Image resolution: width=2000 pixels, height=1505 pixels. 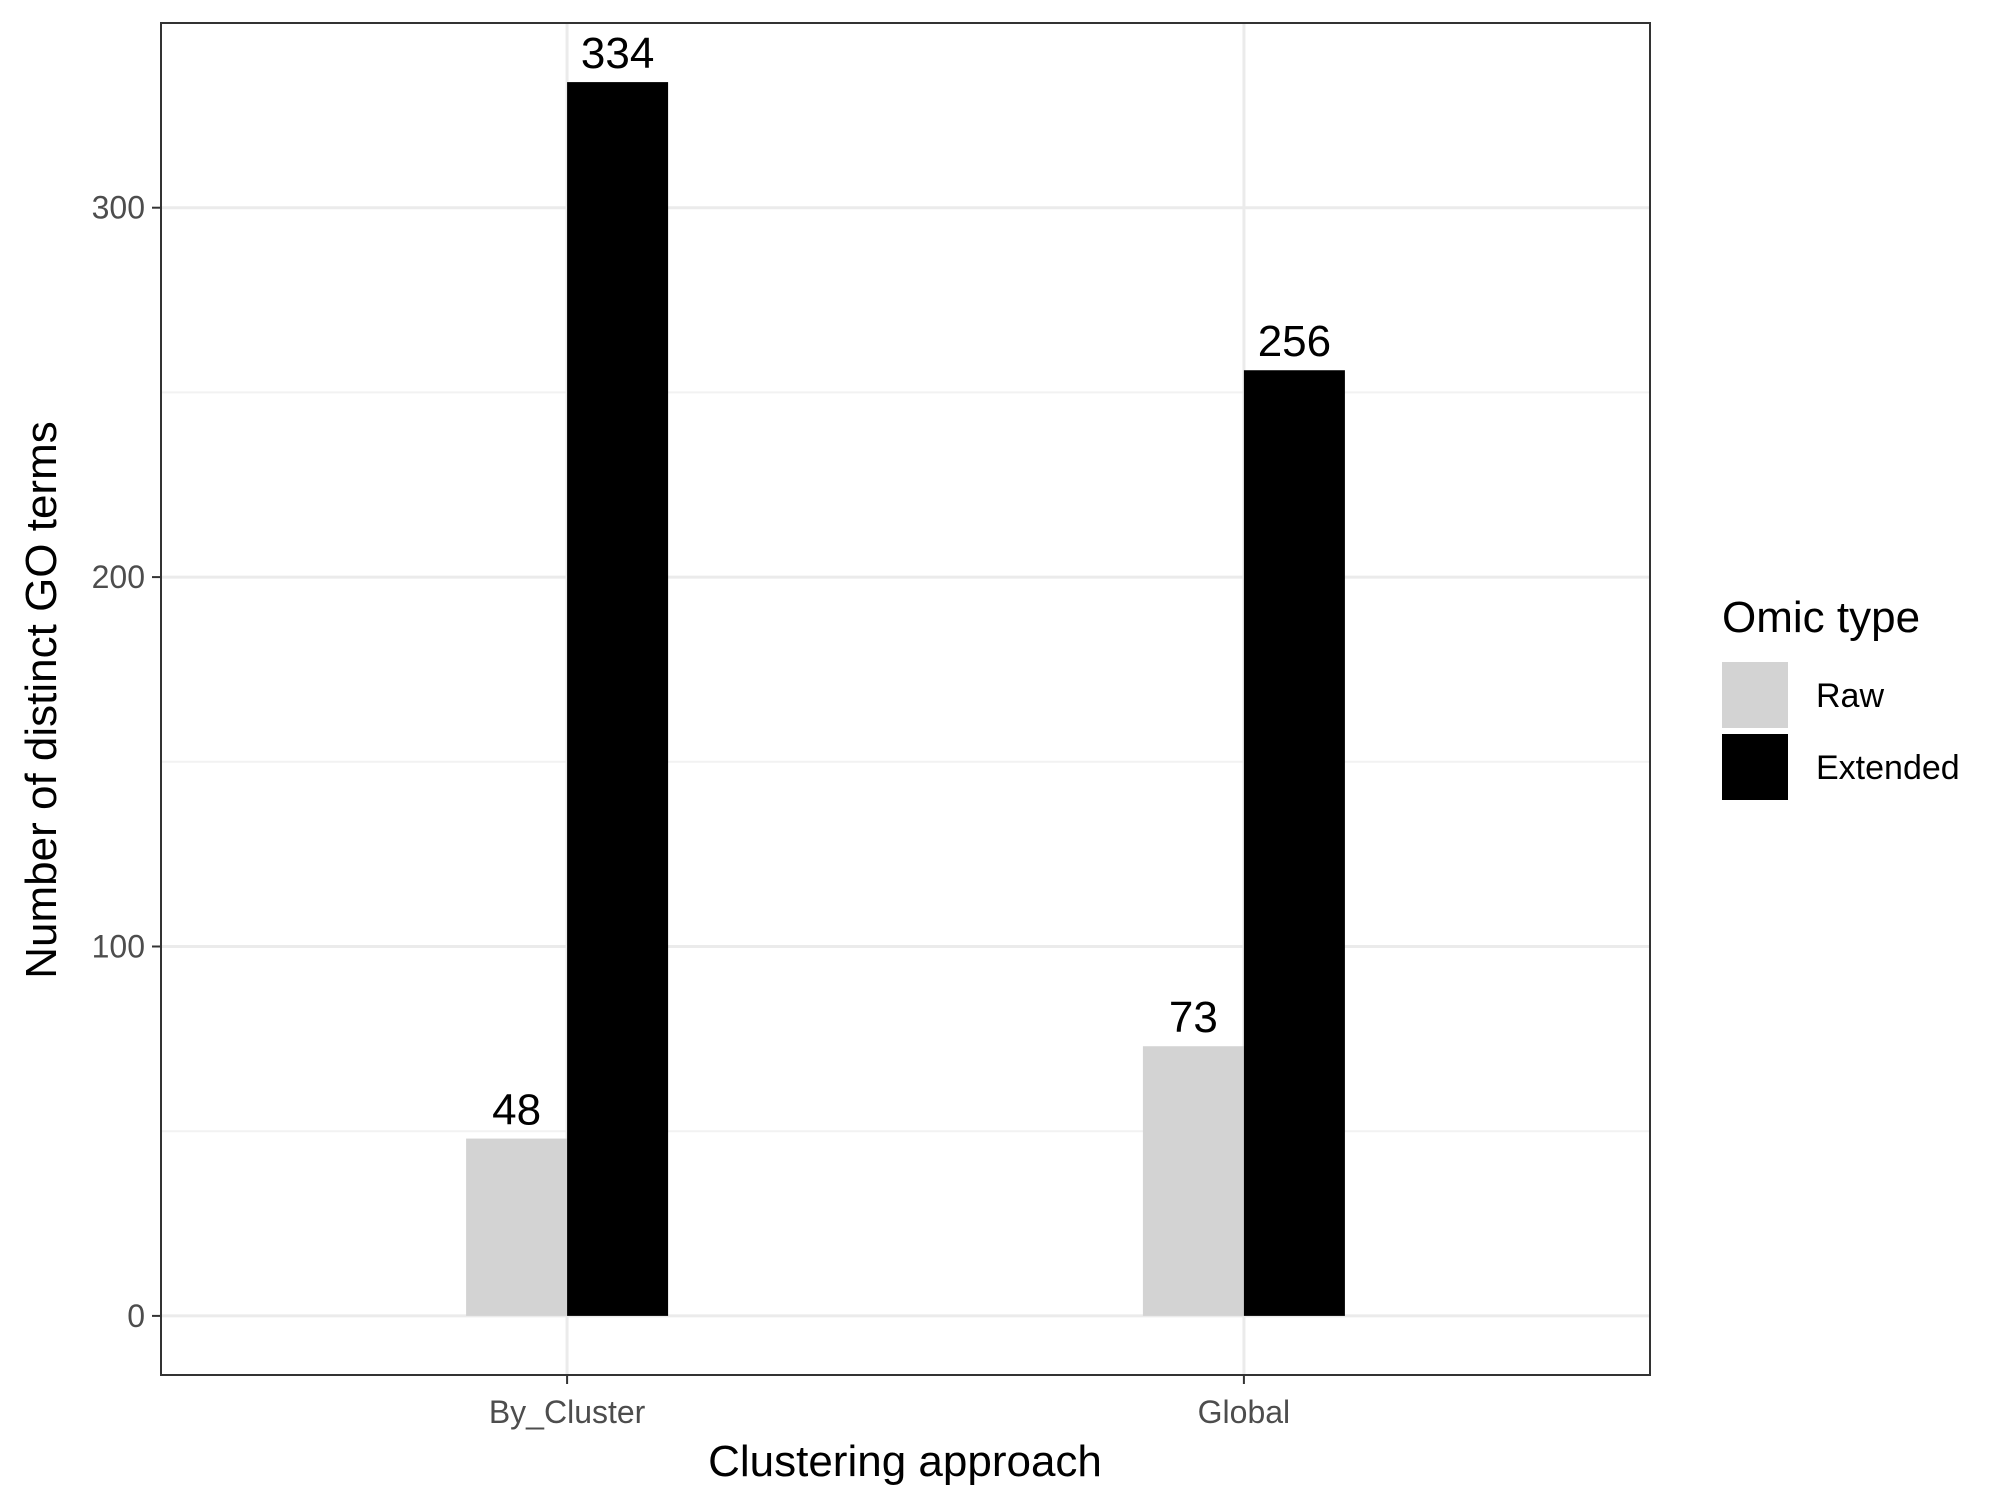 What do you see at coordinates (618, 699) in the screenshot?
I see `bar-extended-by_cluster` at bounding box center [618, 699].